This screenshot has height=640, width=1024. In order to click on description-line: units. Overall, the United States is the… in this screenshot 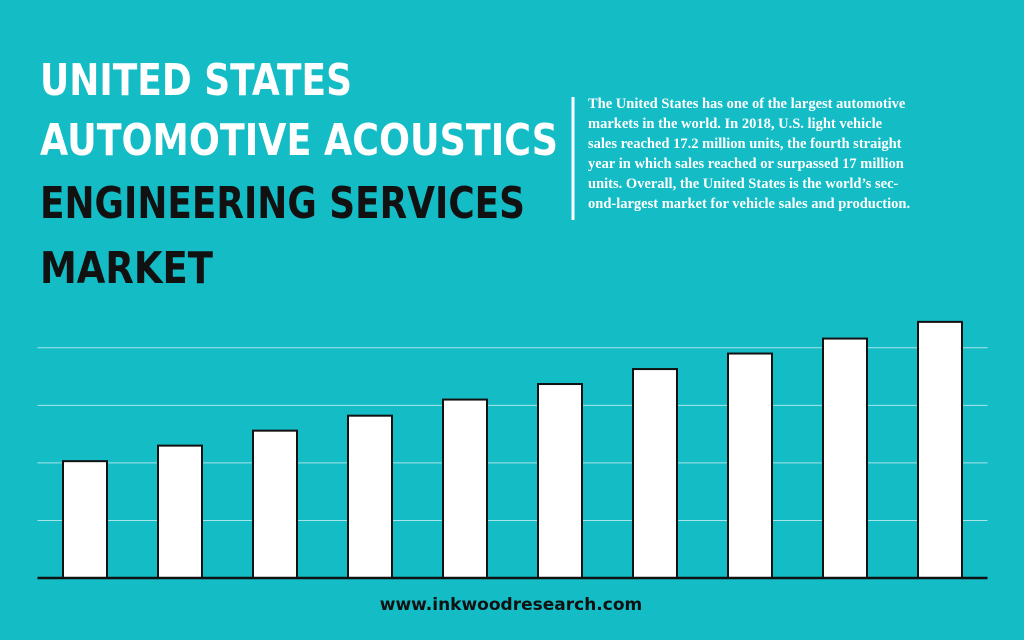, I will do `click(743, 184)`.